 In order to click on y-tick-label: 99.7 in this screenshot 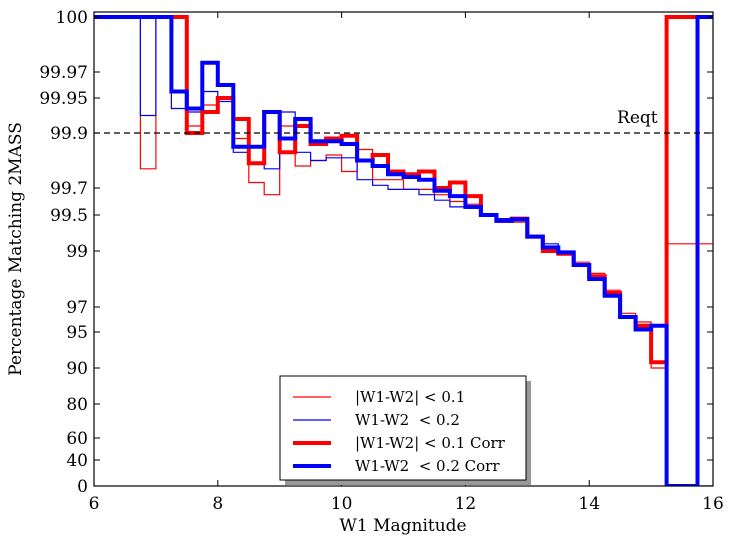, I will do `click(69, 189)`.